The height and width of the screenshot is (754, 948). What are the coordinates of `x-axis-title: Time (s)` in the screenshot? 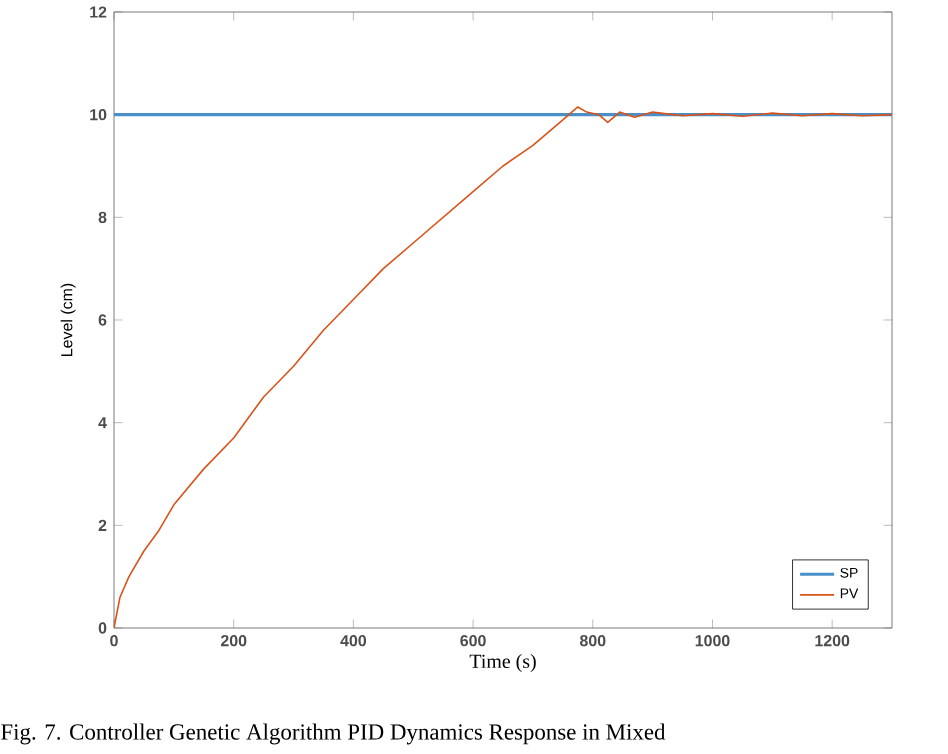 It's located at (502, 663).